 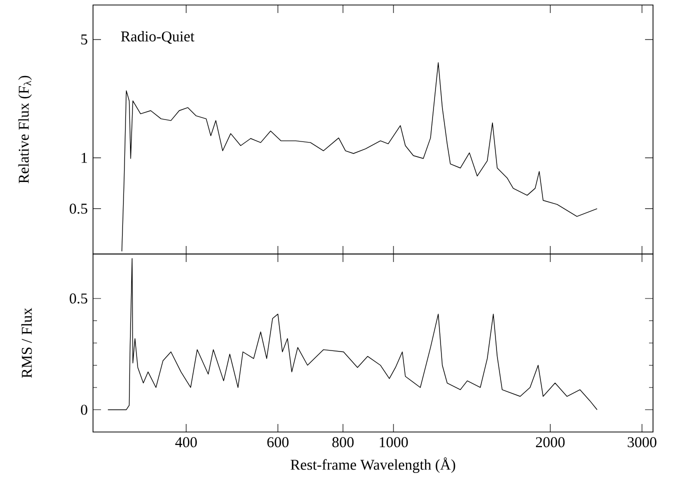 I want to click on x-tick-label: 600, so click(x=278, y=442).